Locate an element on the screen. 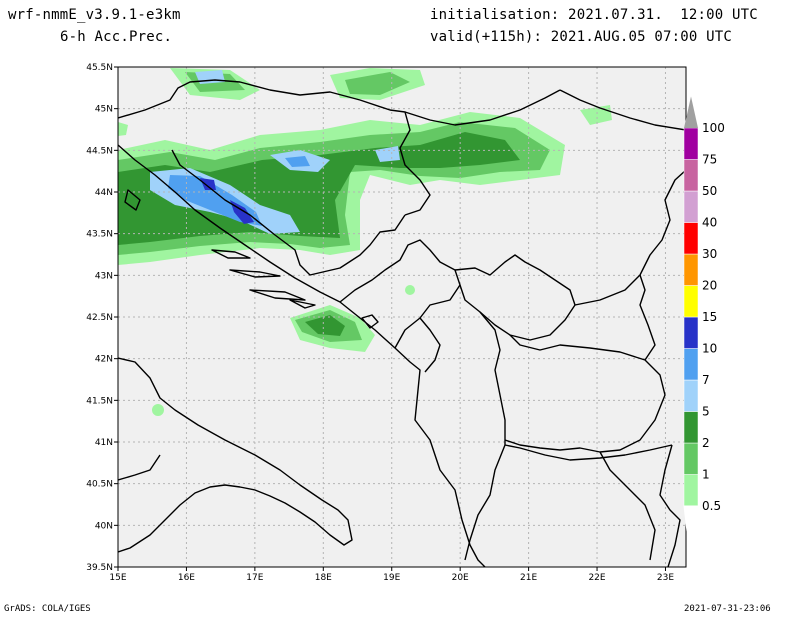 This screenshot has width=800, height=618. border-albania-east is located at coordinates (485, 436).